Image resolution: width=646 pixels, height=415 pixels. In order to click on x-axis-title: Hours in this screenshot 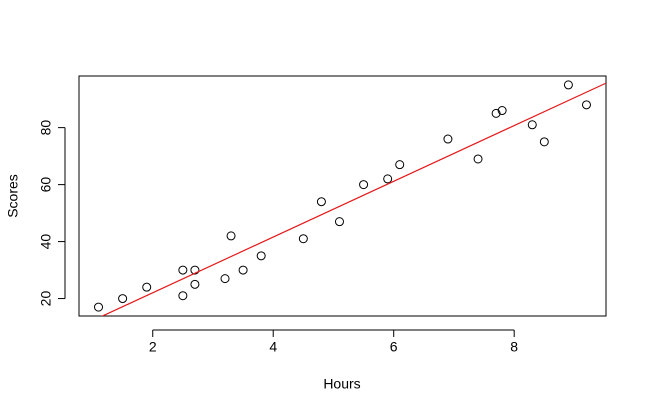, I will do `click(341, 384)`.